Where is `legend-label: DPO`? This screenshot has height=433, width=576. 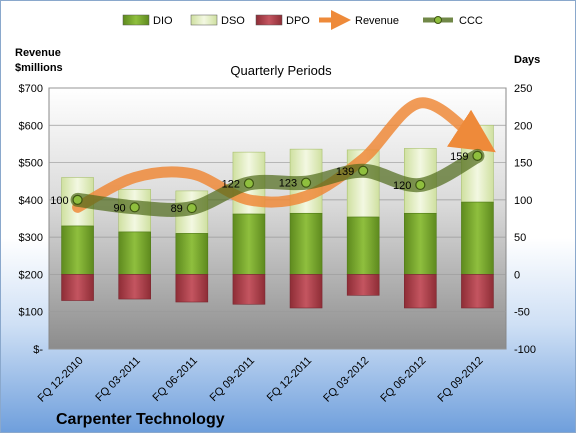
legend-label: DPO is located at coordinates (298, 21).